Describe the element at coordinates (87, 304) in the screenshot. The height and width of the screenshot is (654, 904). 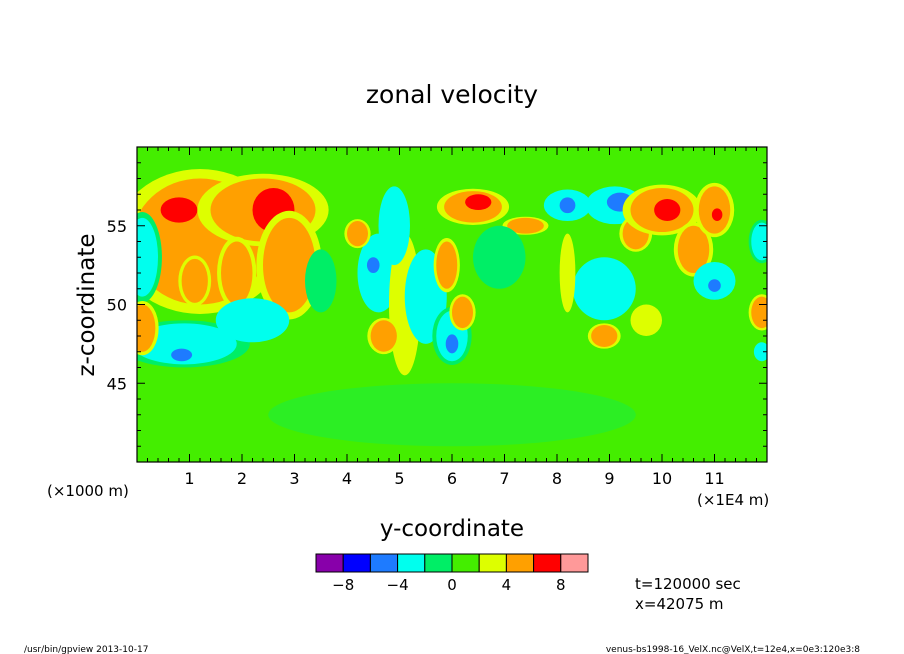
I see `y-axis-label: z-coordinate` at that location.